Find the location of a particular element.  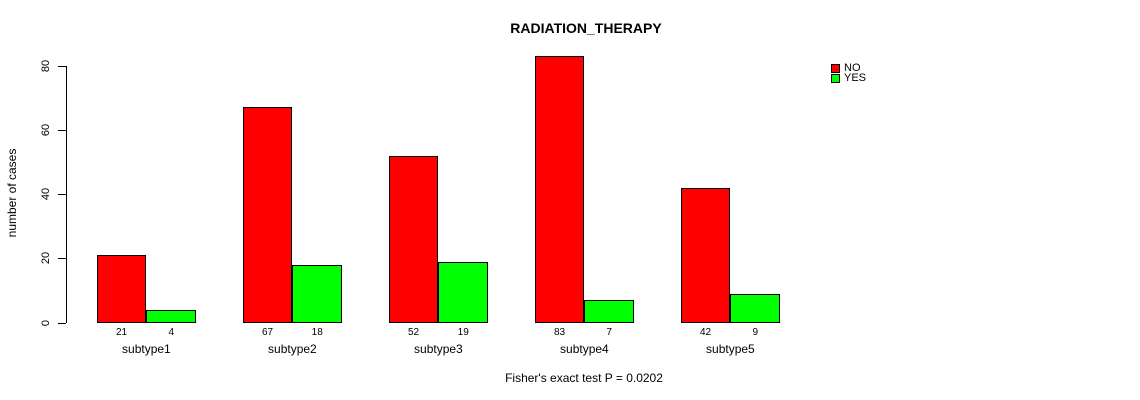

legend-label-no: NO is located at coordinates (852, 68).